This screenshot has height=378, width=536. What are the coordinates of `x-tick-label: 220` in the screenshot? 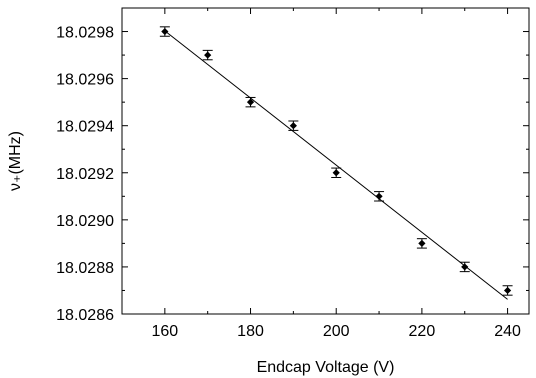 It's located at (422, 331).